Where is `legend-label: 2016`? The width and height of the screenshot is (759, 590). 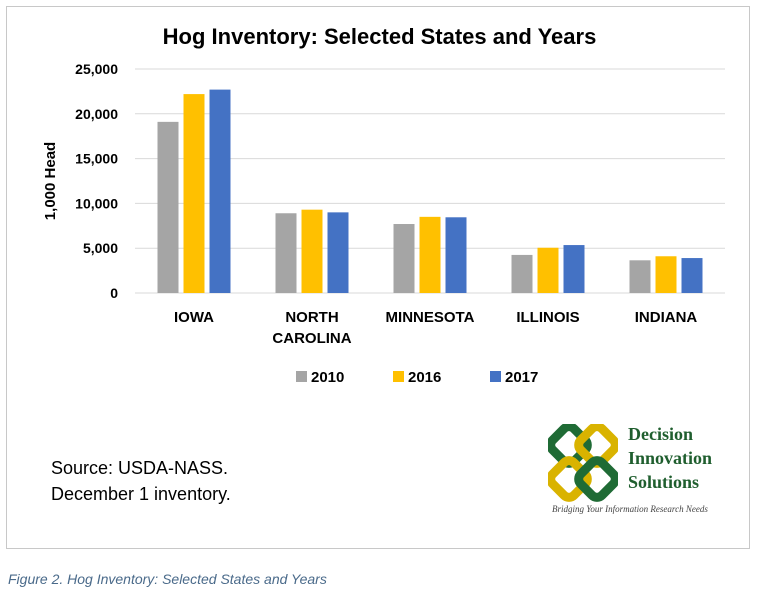 legend-label: 2016 is located at coordinates (424, 377).